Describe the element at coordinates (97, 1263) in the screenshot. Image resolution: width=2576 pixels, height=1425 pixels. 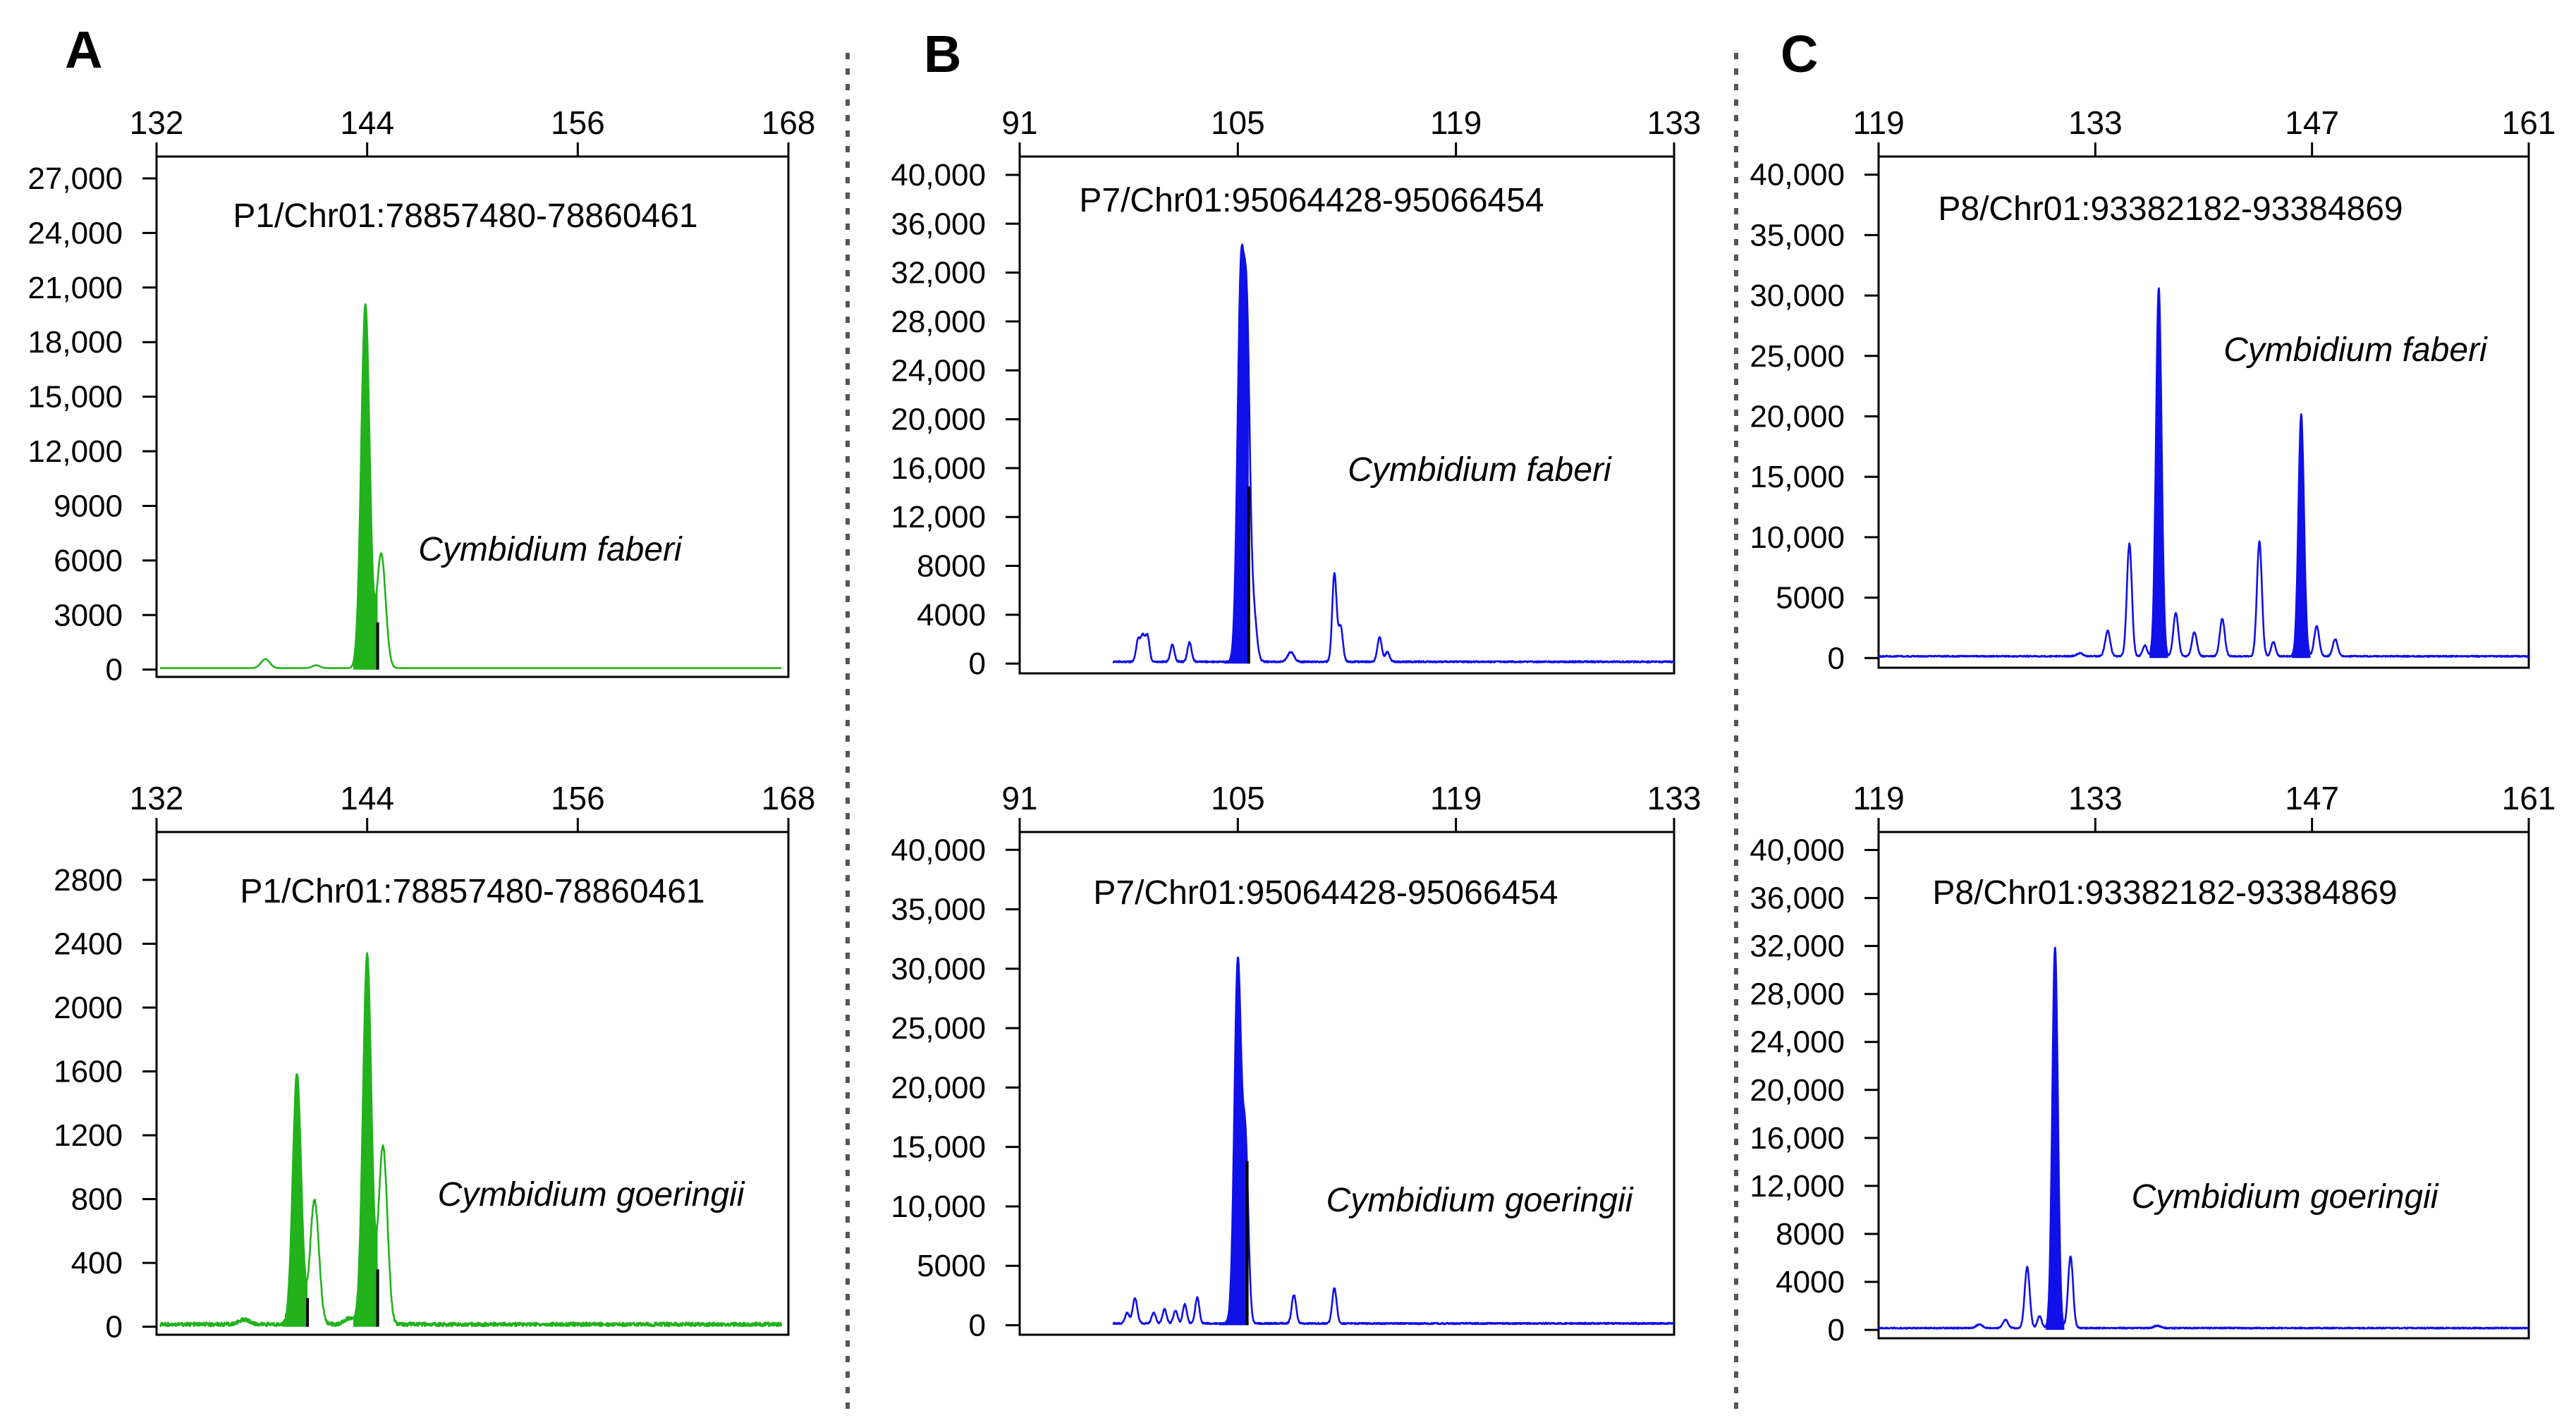
I see `y-tick-label: 400` at that location.